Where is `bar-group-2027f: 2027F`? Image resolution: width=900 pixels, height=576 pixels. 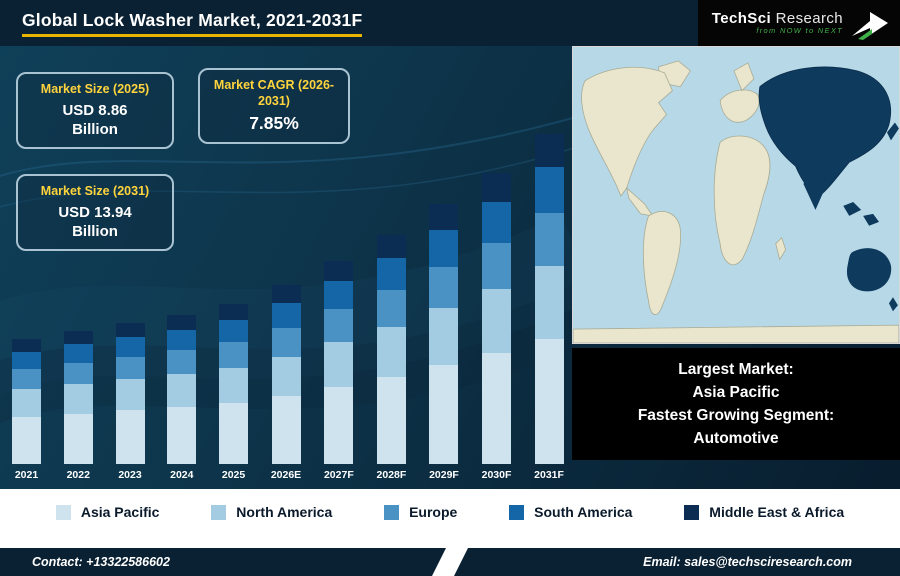
bar-group-2027f: 2027F is located at coordinates (338, 370).